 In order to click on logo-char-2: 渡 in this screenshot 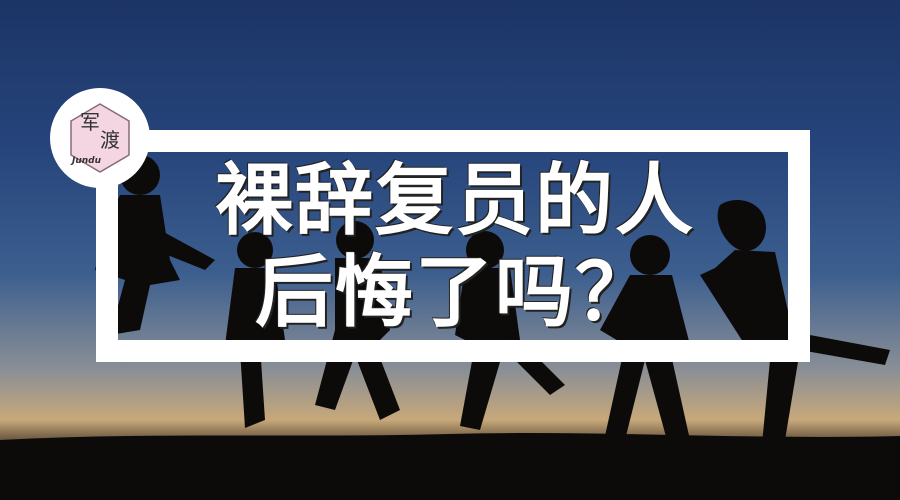, I will do `click(110, 140)`.